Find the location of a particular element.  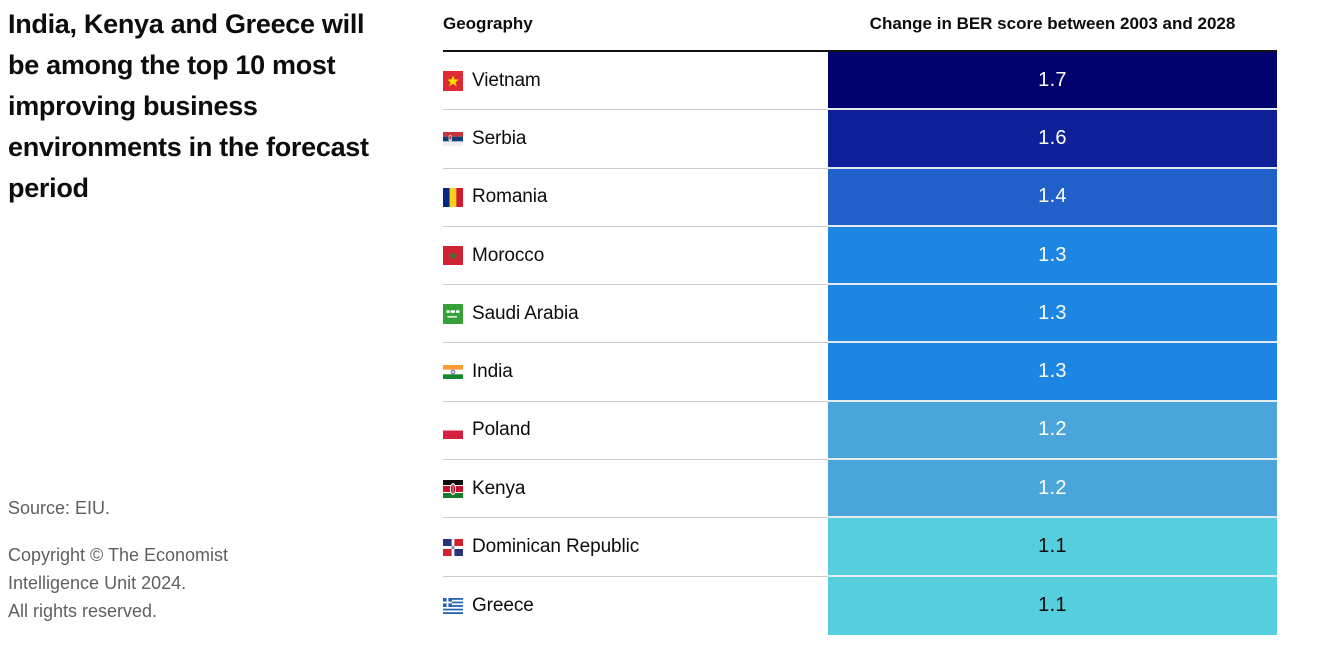

country-label: Serbia is located at coordinates (499, 138).